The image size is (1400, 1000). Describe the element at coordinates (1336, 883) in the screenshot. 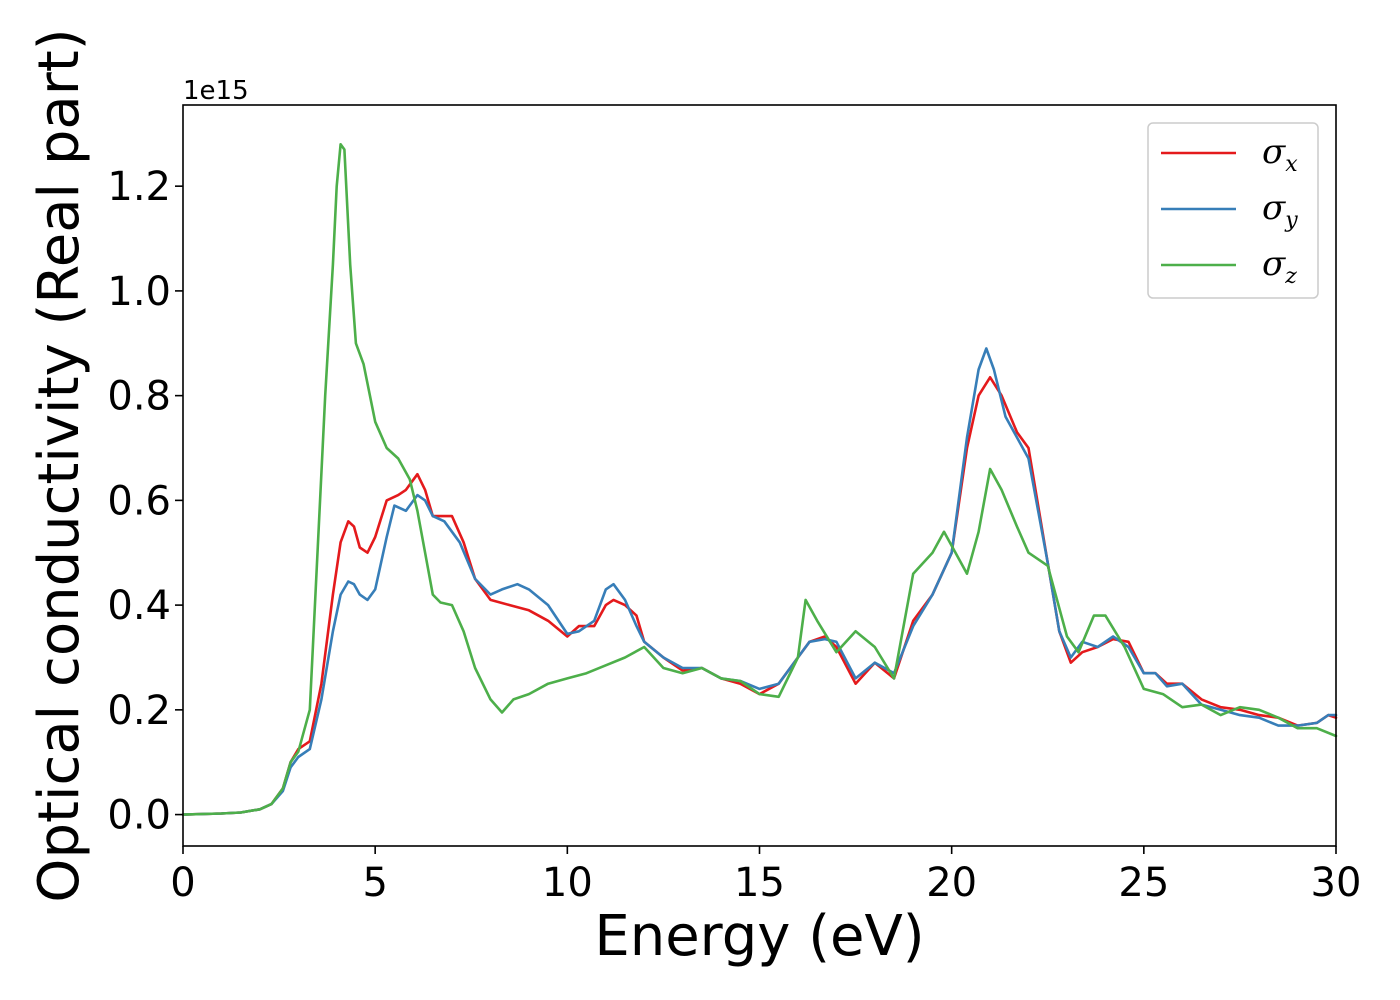

I see `x-tick-label: 30` at that location.